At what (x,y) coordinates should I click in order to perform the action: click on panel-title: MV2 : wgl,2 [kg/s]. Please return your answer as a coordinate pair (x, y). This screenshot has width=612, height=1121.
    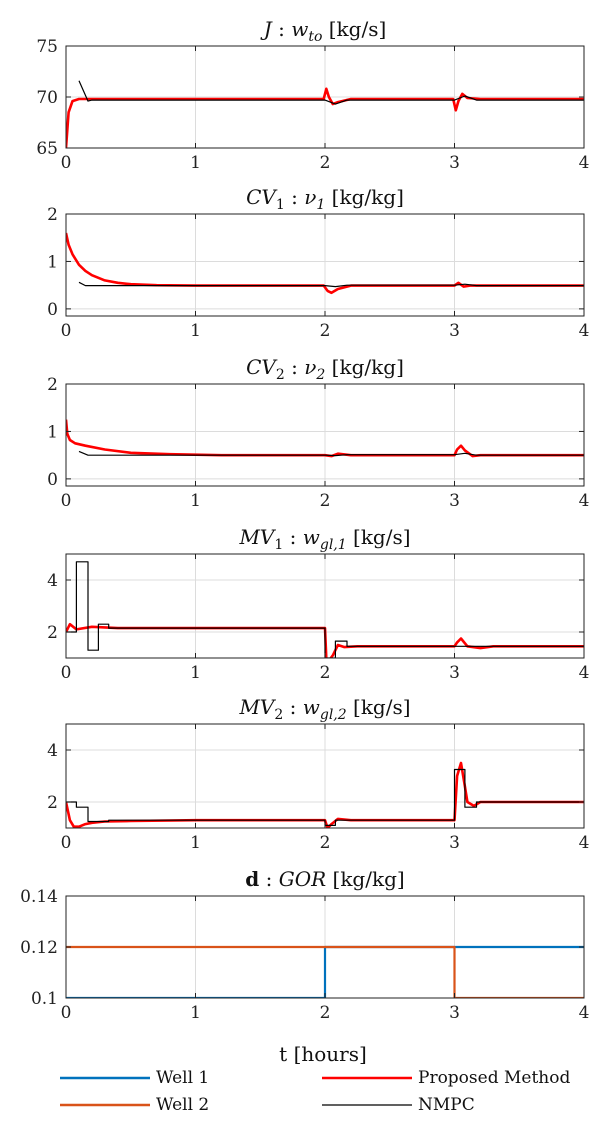
    Looking at the image, I should click on (324, 709).